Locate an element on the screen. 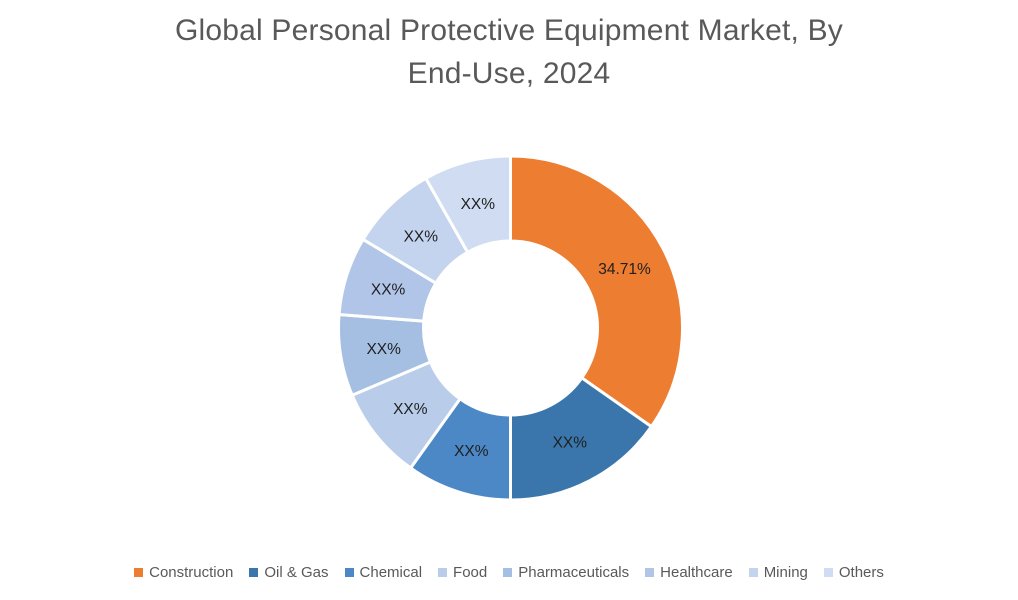 The height and width of the screenshot is (600, 1018). slice-label-healthcare: XX% is located at coordinates (388, 289).